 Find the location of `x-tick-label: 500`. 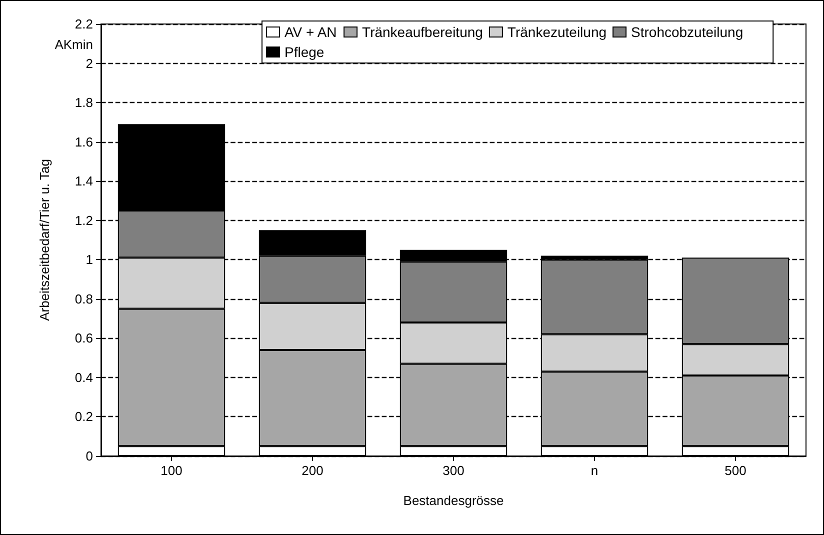

x-tick-label: 500 is located at coordinates (735, 470).